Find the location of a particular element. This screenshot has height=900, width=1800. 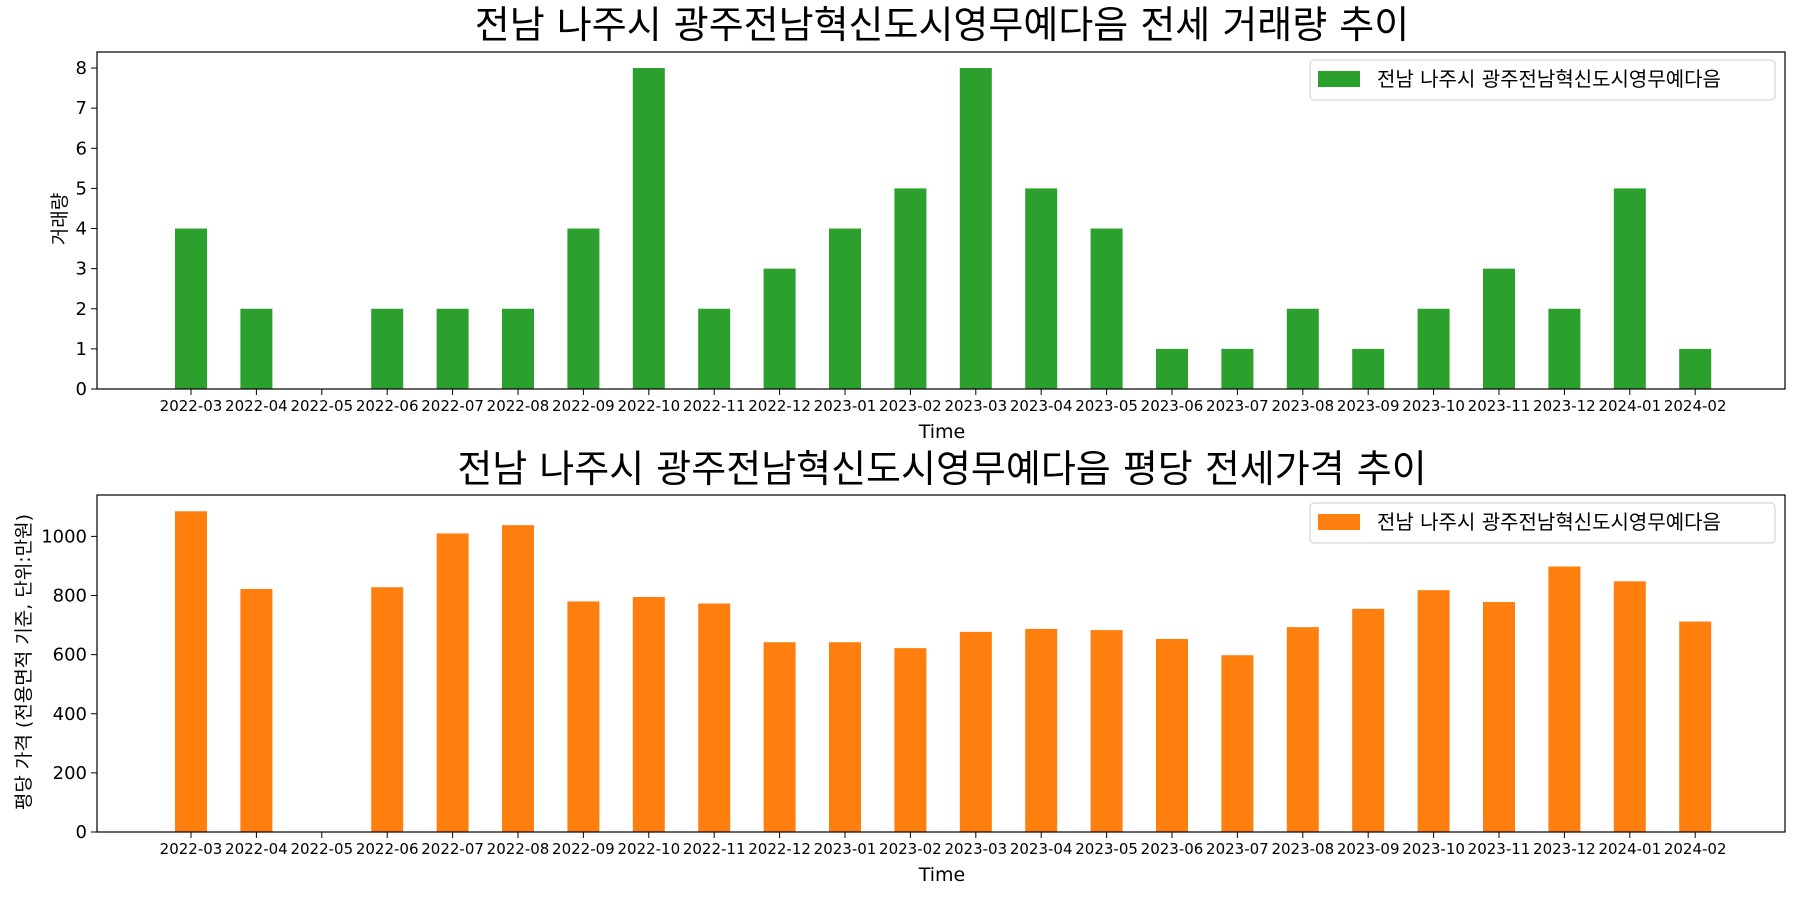

price-xtick-label: 2022-10 is located at coordinates (648, 849).